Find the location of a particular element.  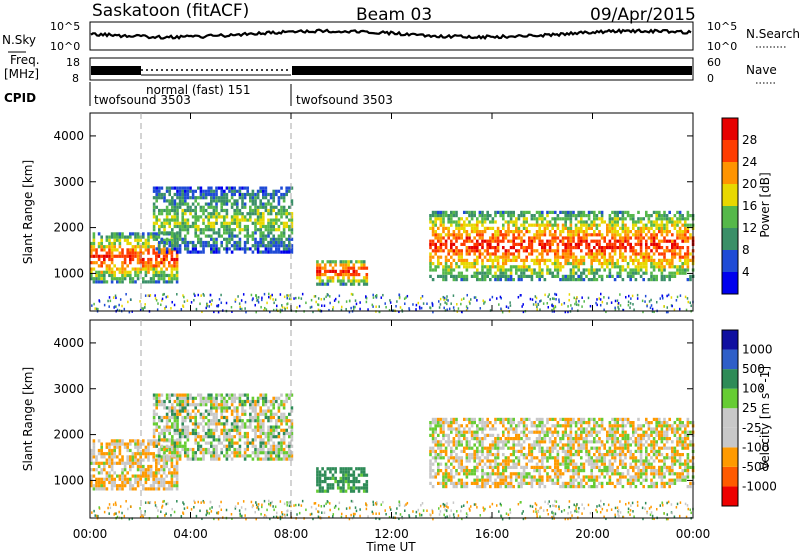

colorbar-tick-label: 28 is located at coordinates (749, 140).